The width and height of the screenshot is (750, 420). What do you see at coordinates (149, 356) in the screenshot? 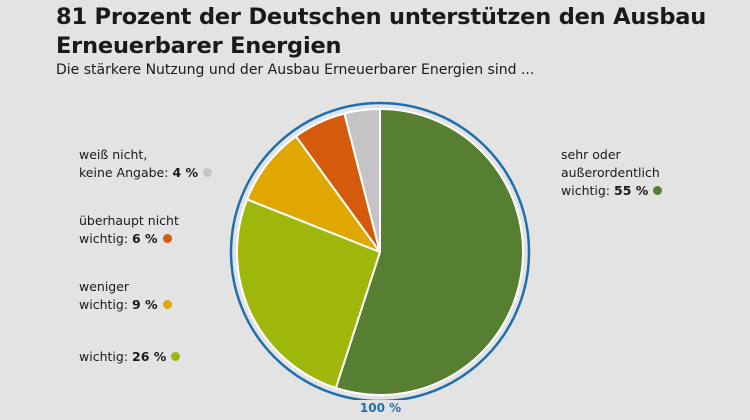
I see `legend-value: 26 %` at bounding box center [149, 356].